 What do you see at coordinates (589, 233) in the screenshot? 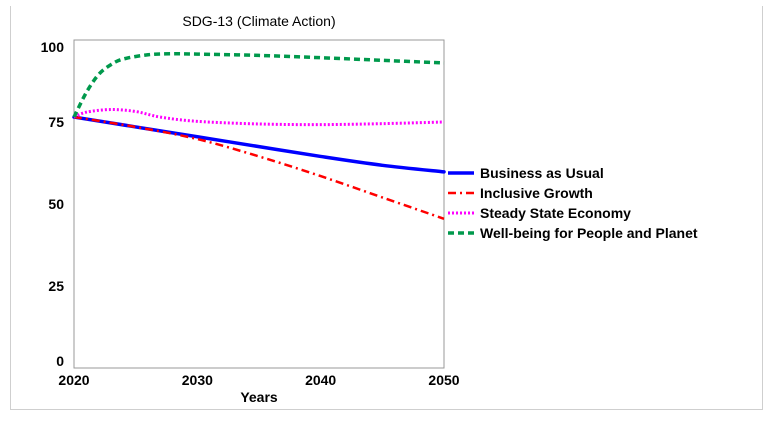
I see `legend-label-4: Well-being for People and Planet` at bounding box center [589, 233].